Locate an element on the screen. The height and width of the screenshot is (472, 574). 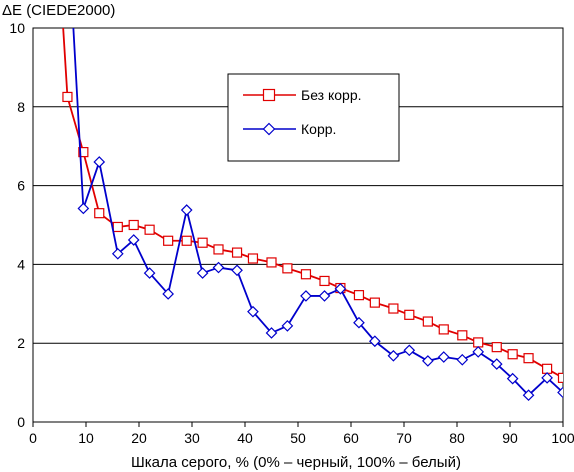
x-tick-label: 90 is located at coordinates (510, 438).